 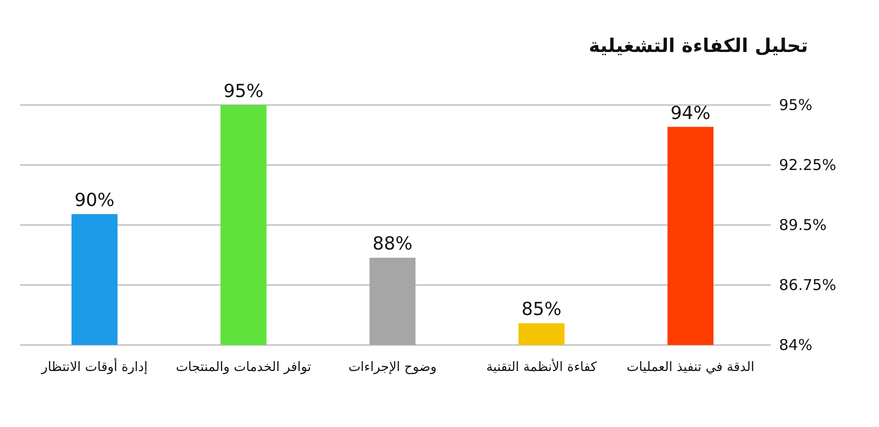 What do you see at coordinates (803, 225) in the screenshot?
I see `tick-label: 89.5%` at bounding box center [803, 225].